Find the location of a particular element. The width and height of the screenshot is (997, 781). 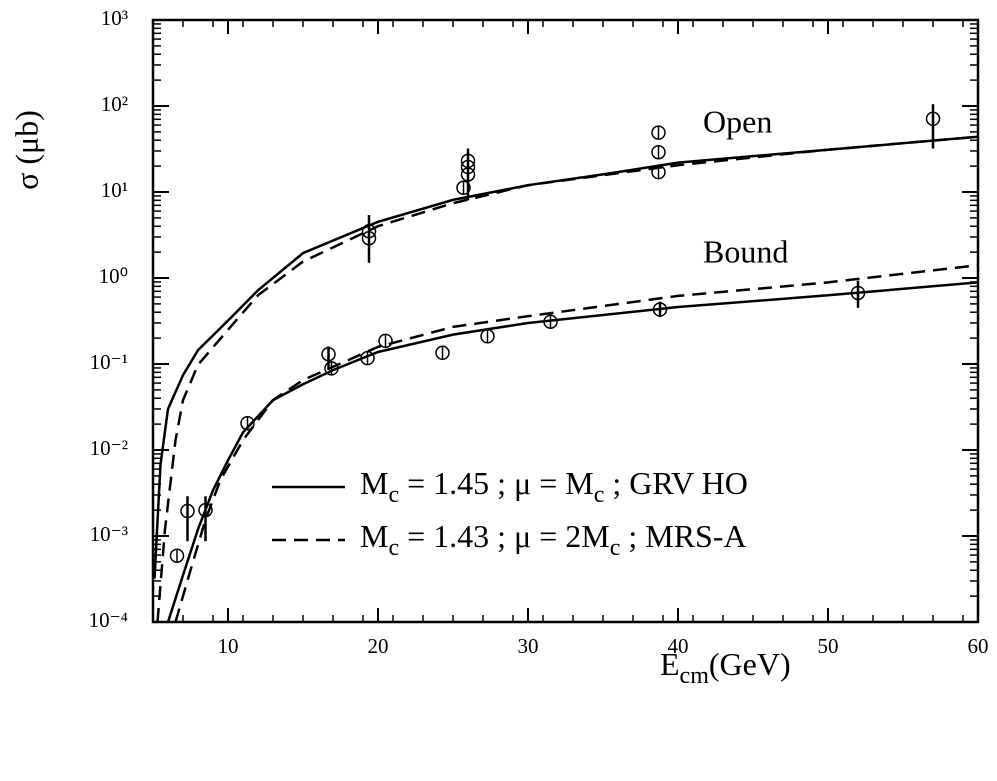

legend-text: ; GRV HO is located at coordinates (676, 483).